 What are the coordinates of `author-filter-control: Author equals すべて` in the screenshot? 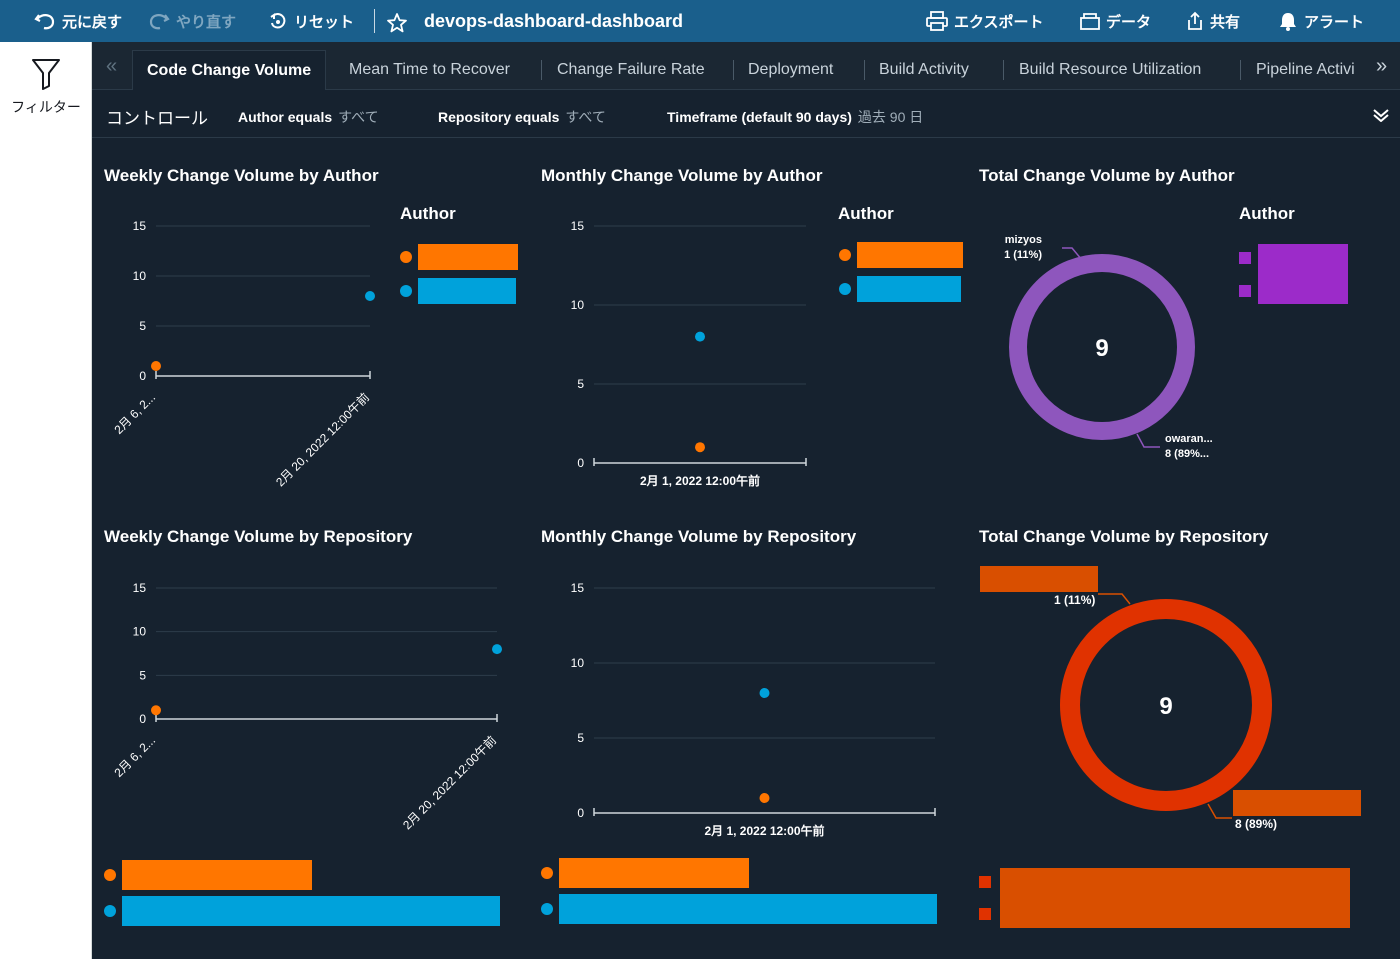 It's located at (308, 117).